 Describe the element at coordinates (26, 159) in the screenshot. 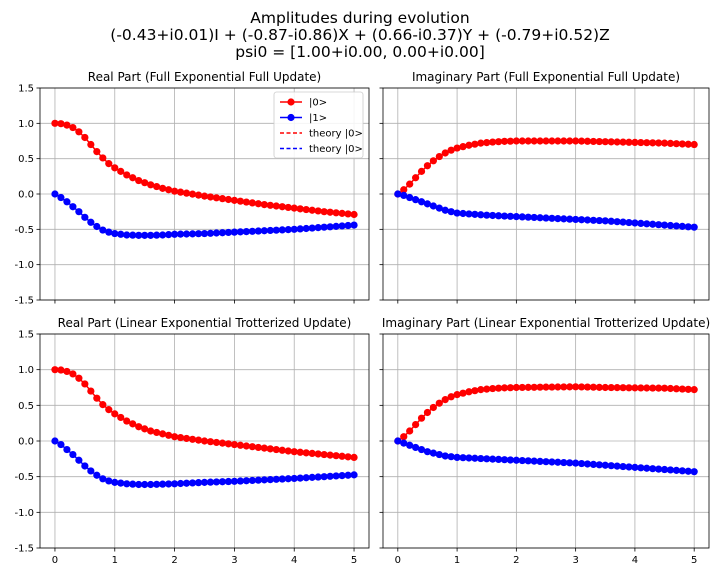

I see `y-tick-label: 0.5` at that location.